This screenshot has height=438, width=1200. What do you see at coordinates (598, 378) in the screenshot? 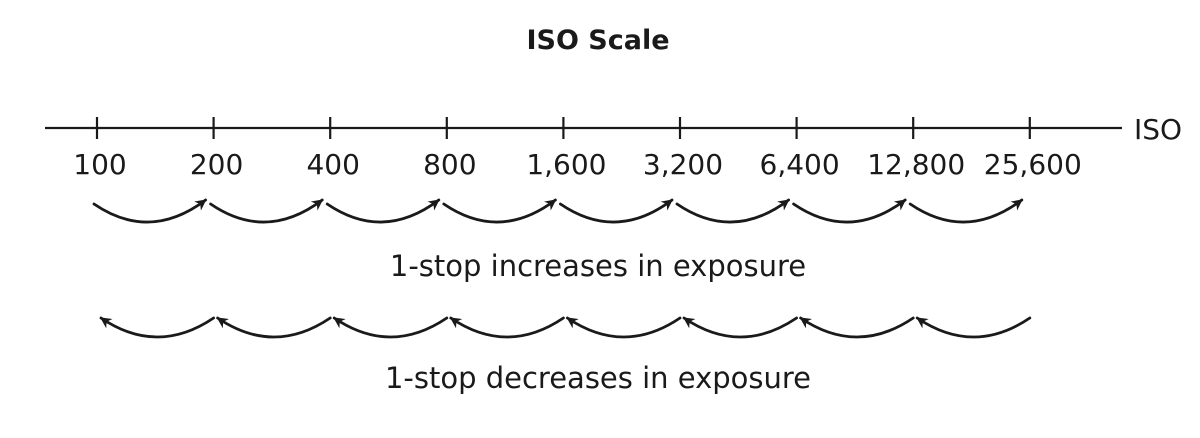
I see `decrease-caption: 1-stop decreases in exposure` at bounding box center [598, 378].